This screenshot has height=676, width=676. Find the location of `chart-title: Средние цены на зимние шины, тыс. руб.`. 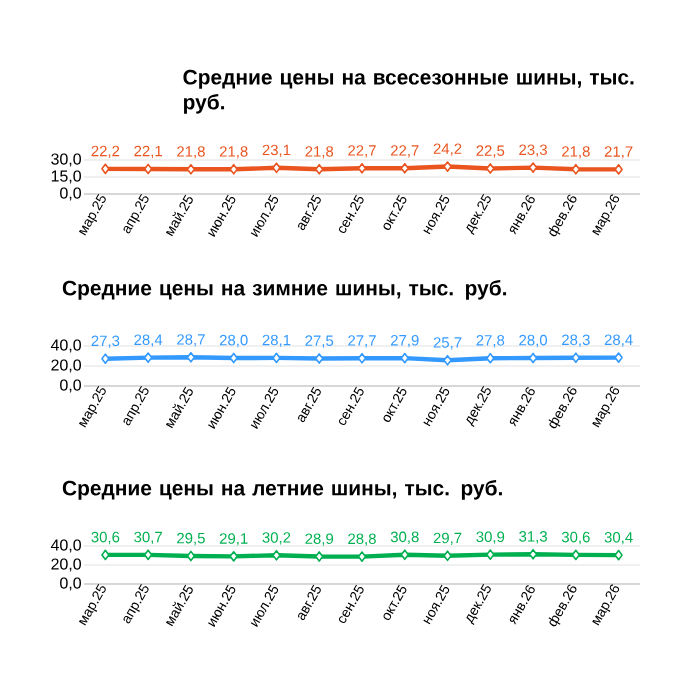

chart-title: Средние цены на зимние шины, тыс. руб. is located at coordinates (284, 289).